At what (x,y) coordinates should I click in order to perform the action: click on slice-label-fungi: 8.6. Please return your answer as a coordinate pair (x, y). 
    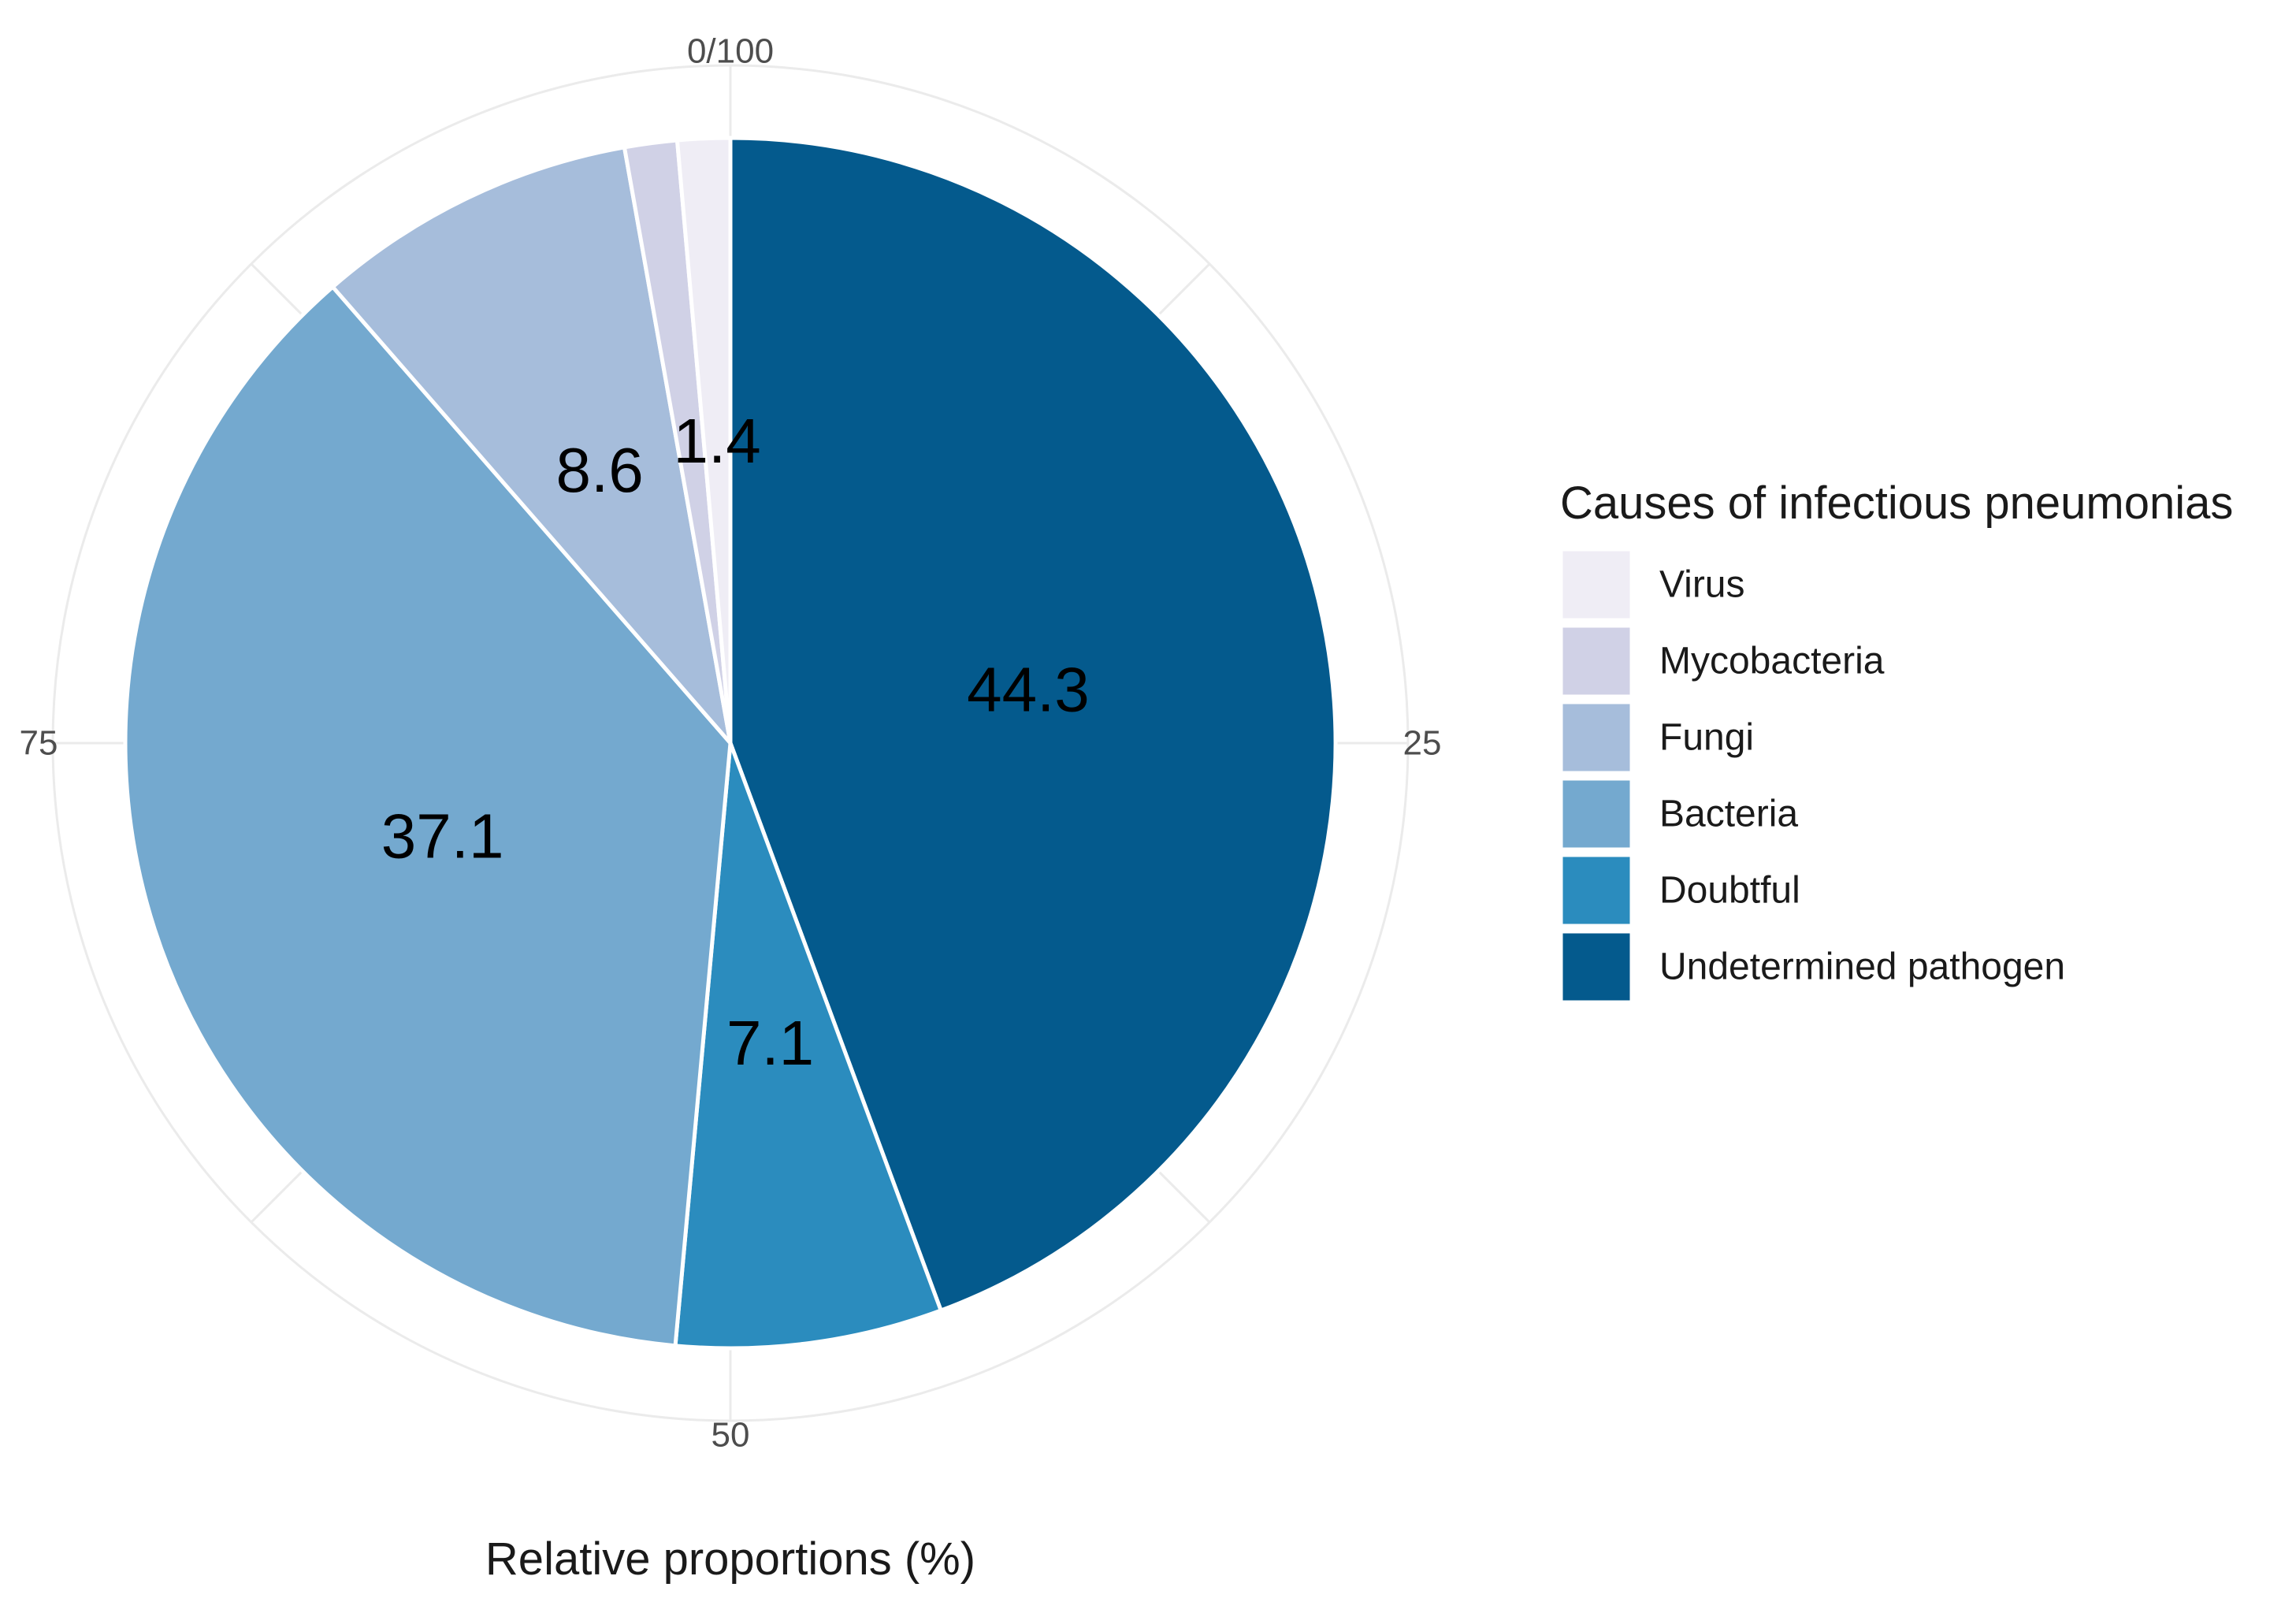
    Looking at the image, I should click on (600, 470).